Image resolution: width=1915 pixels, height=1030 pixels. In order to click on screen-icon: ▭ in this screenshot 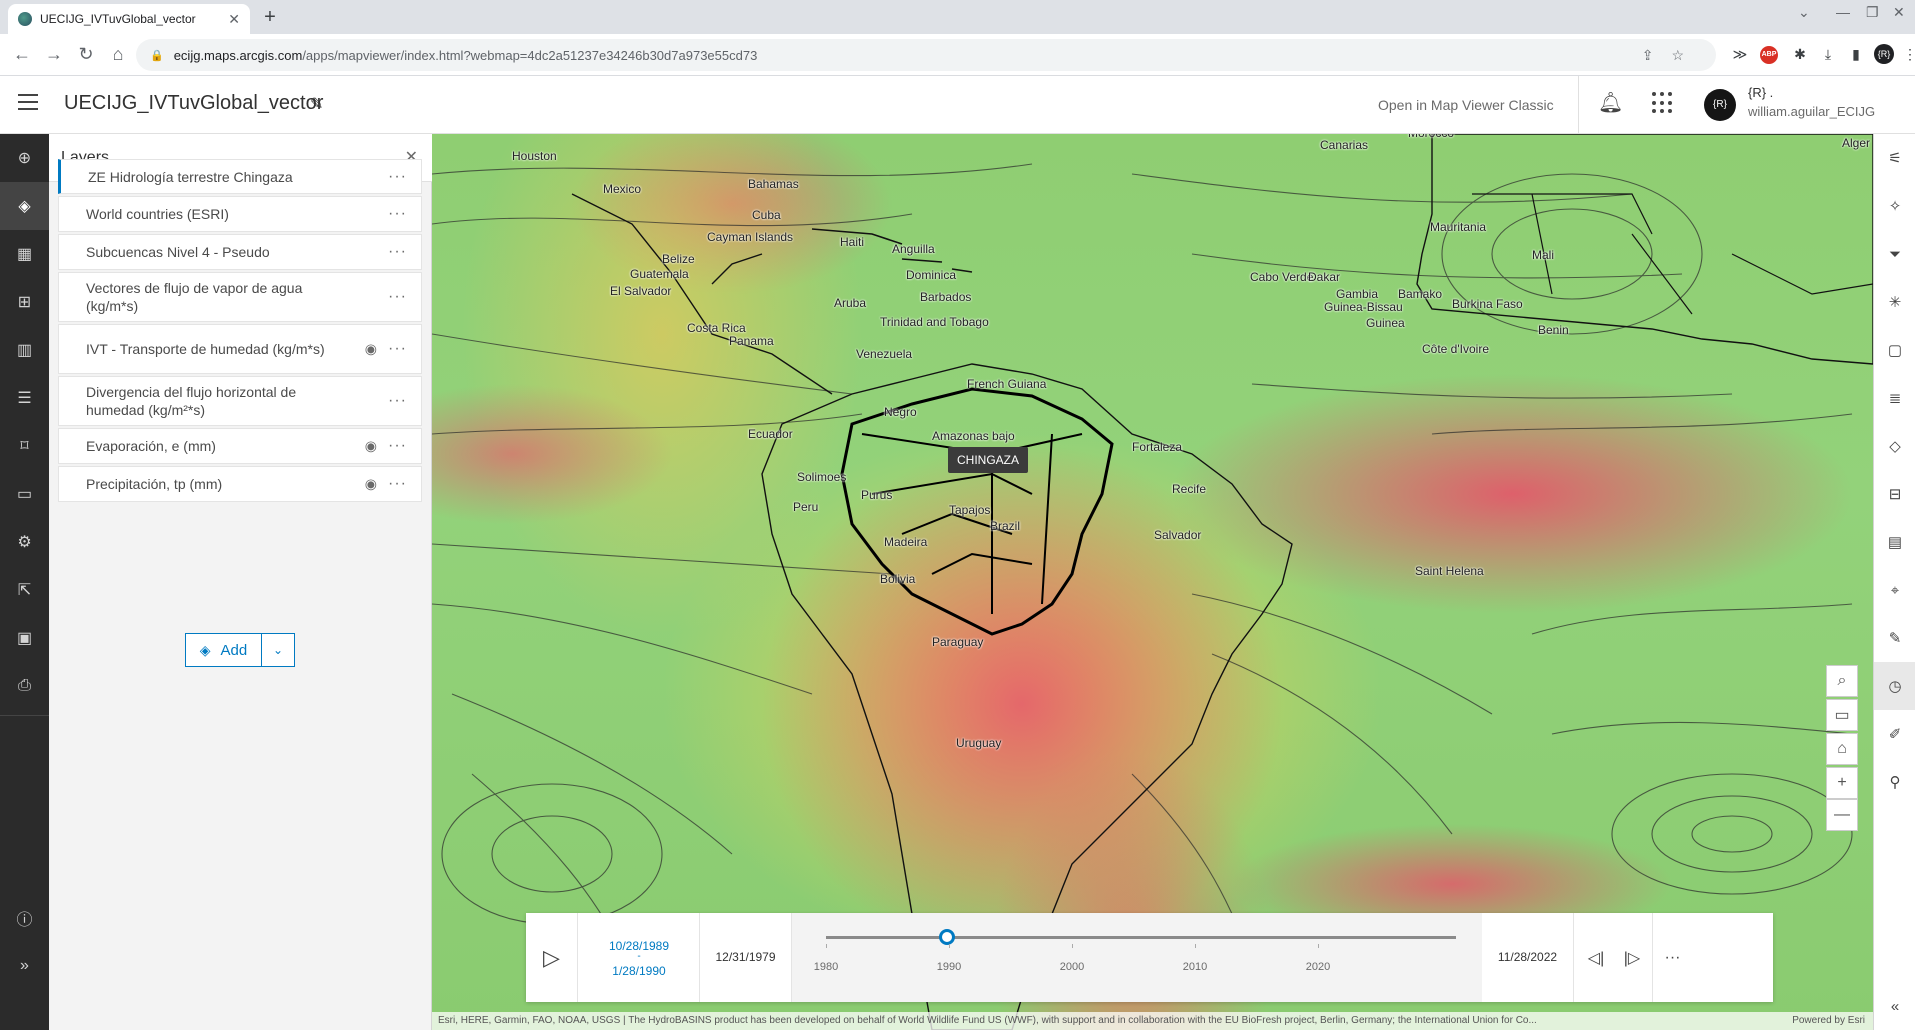, I will do `click(1842, 715)`.